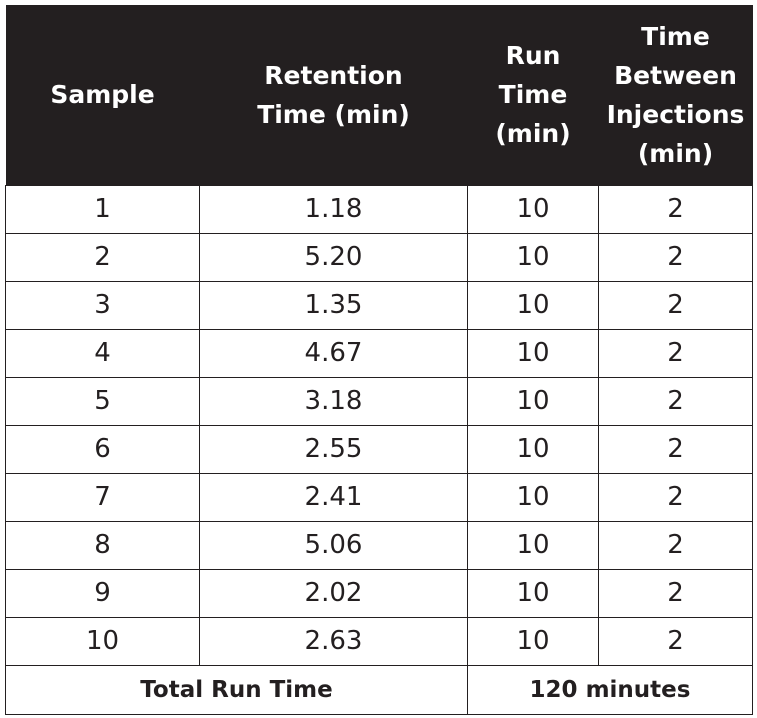  I want to click on header-retention-time-line: Time (min), so click(333, 114).